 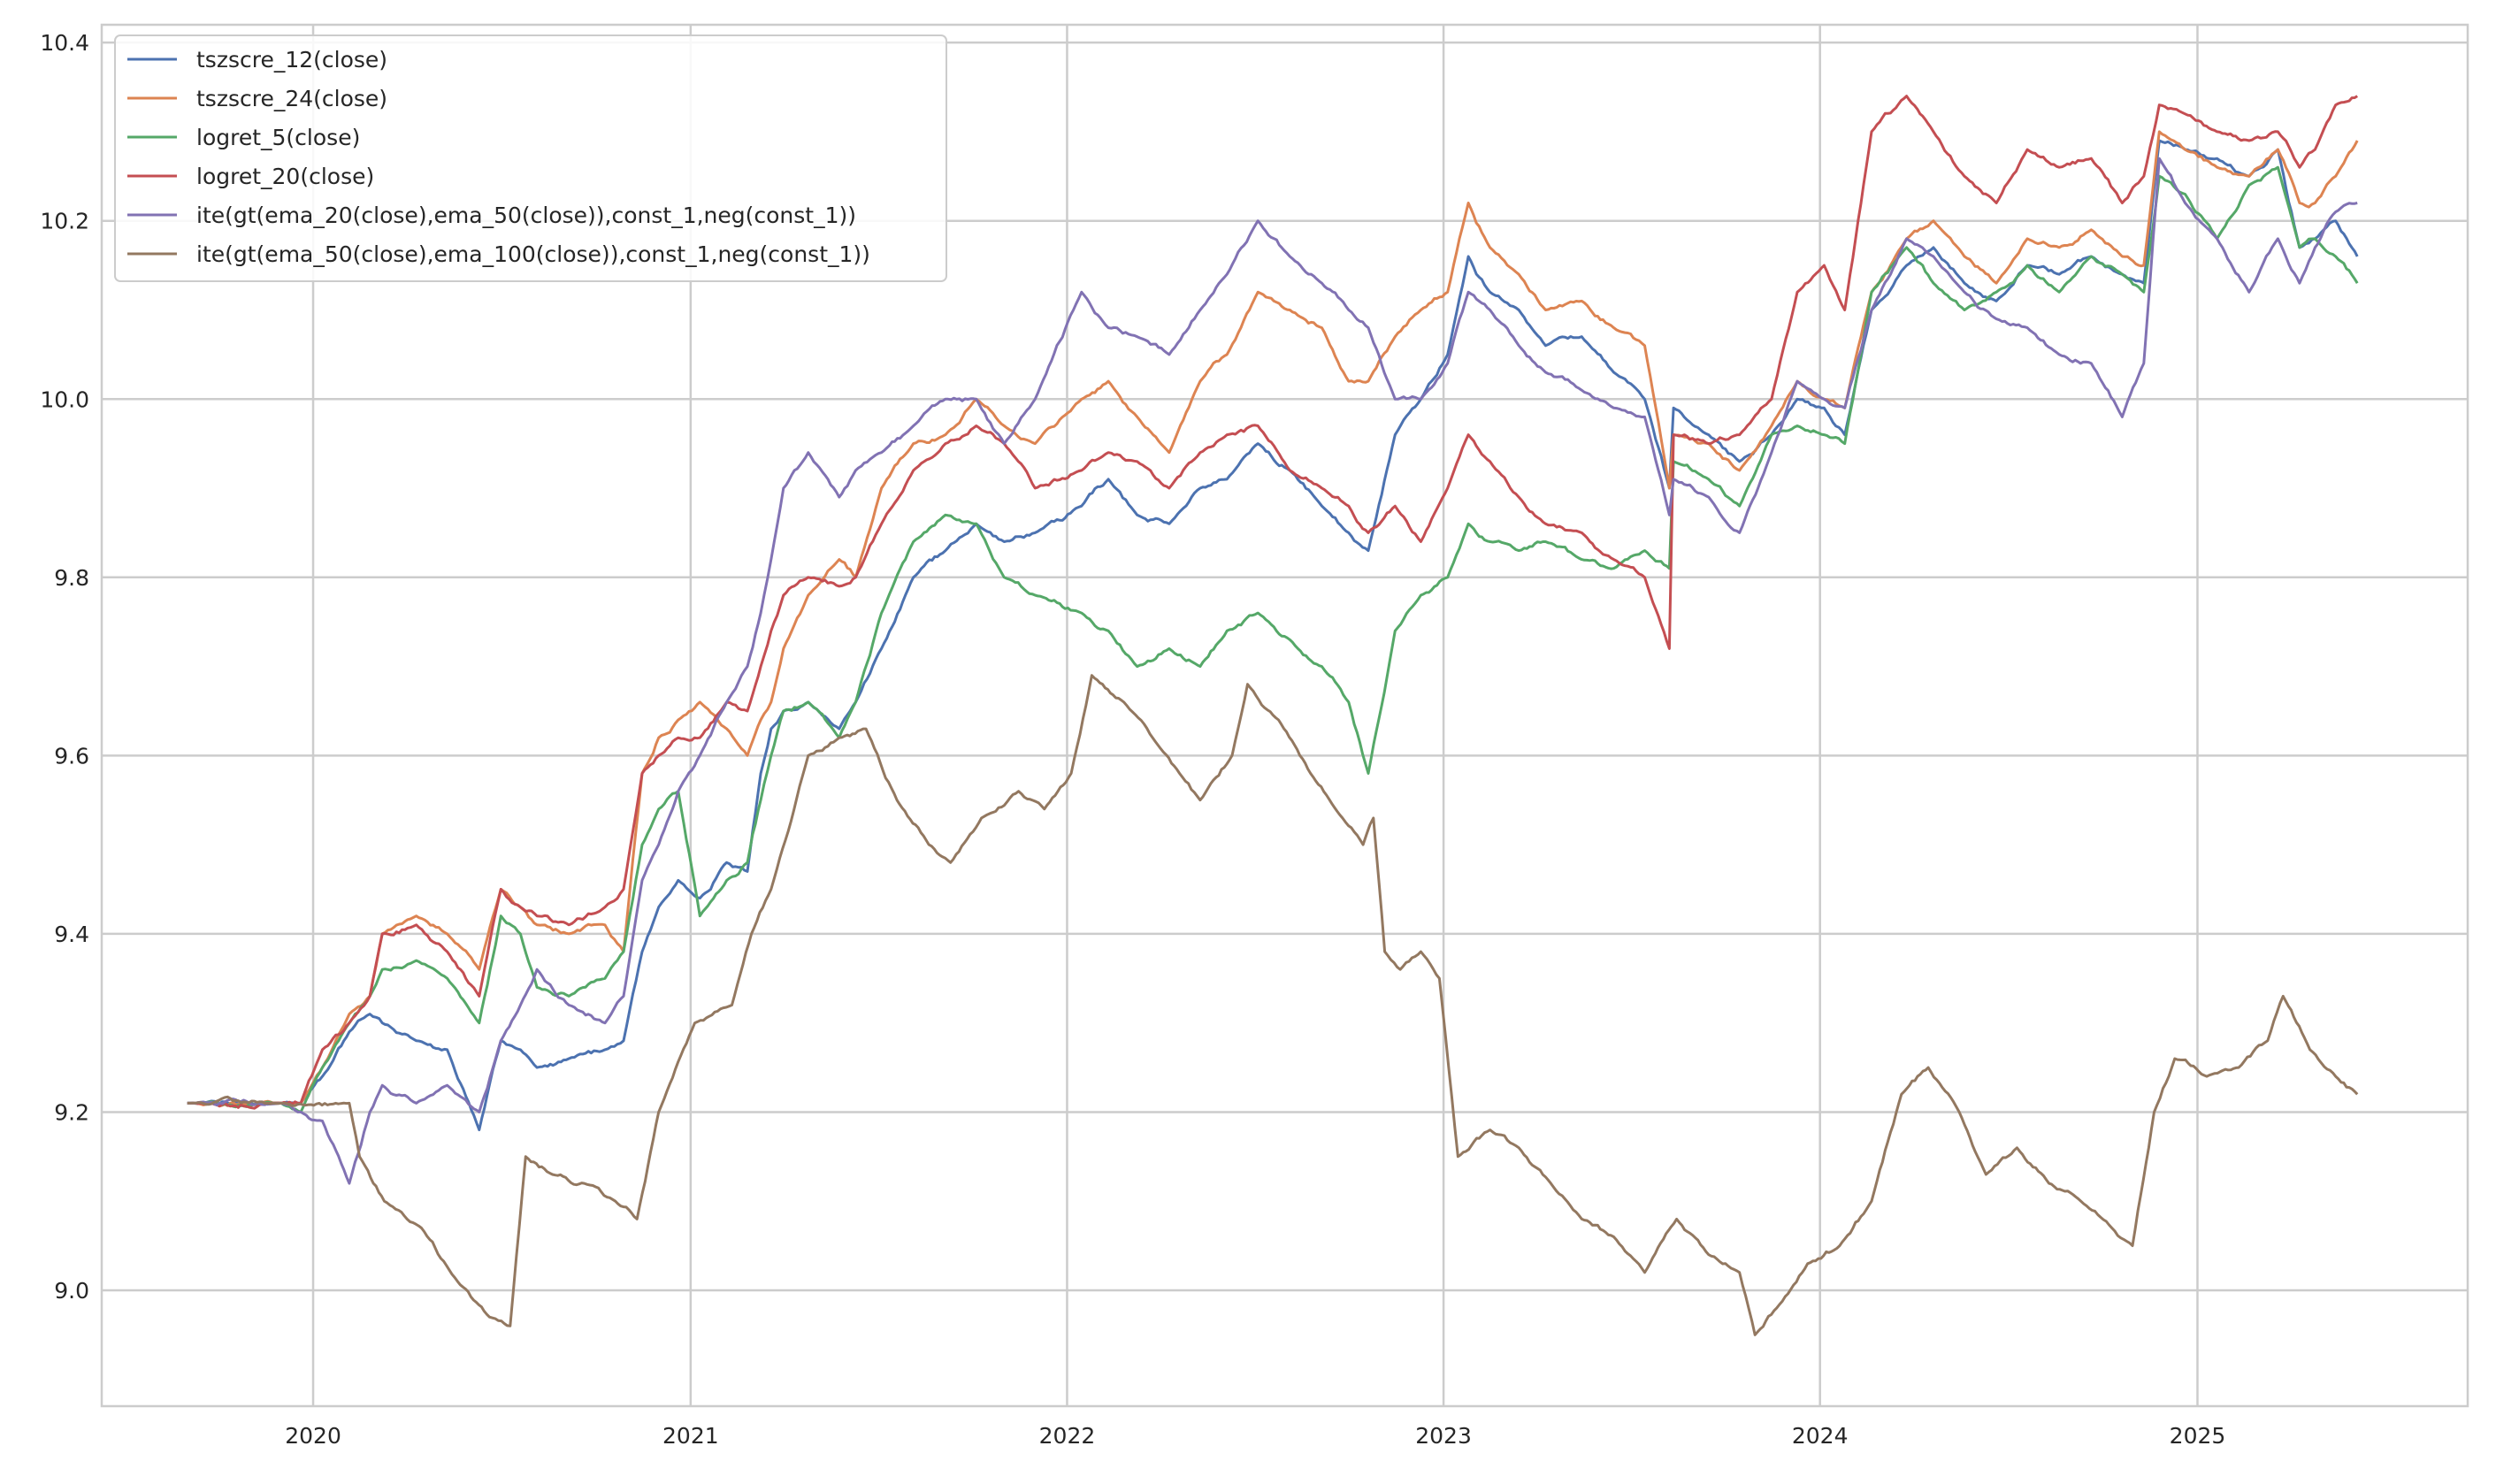 I want to click on legend-label: logret_20(close), so click(x=285, y=176).